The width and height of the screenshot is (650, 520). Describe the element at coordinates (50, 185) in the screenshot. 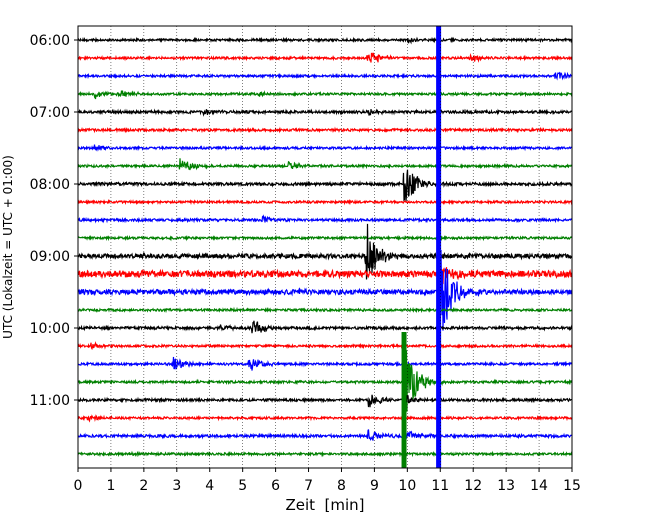

I see `y-tick-label: 08:00` at that location.